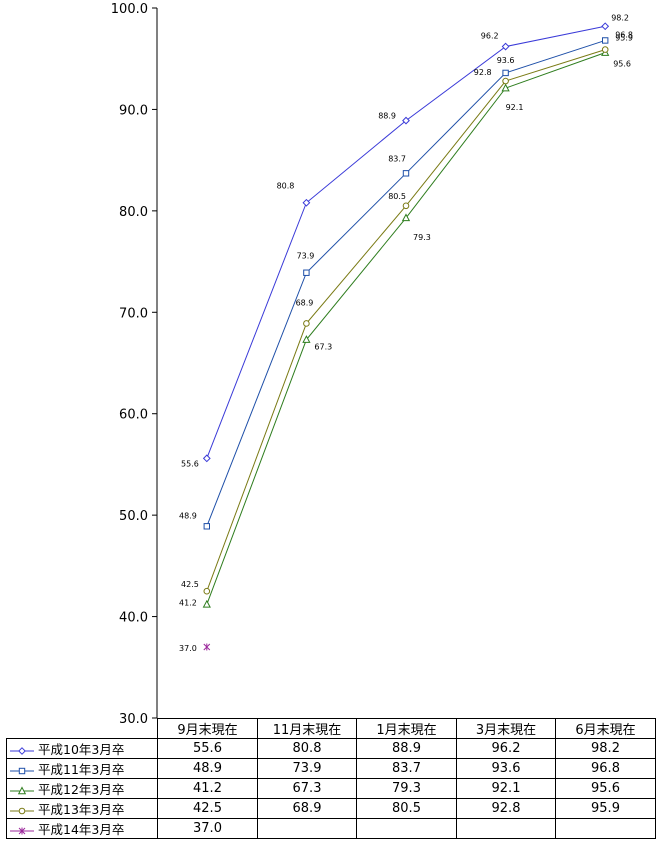 The height and width of the screenshot is (853, 661). I want to click on data-label: 96.8, so click(624, 34).